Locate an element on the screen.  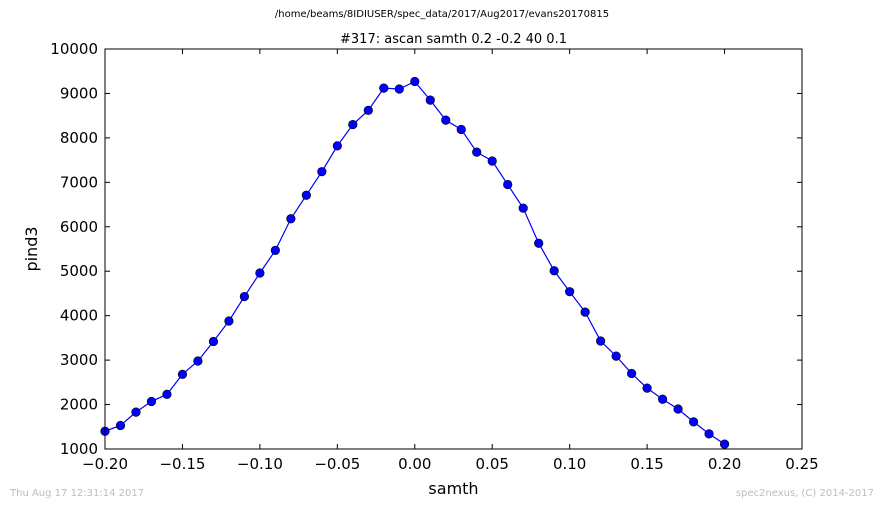
y-axis-label: pind3 is located at coordinates (31, 248).